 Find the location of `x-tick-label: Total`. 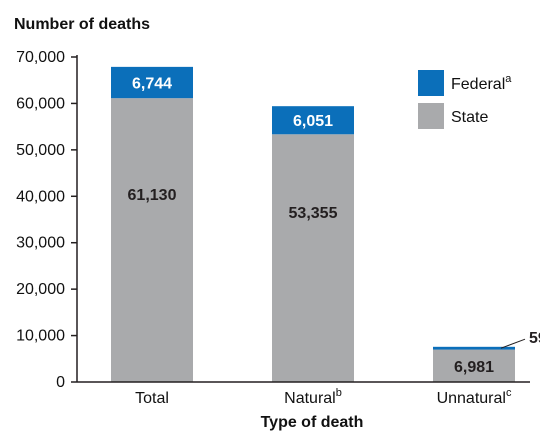

x-tick-label: Total is located at coordinates (152, 398).